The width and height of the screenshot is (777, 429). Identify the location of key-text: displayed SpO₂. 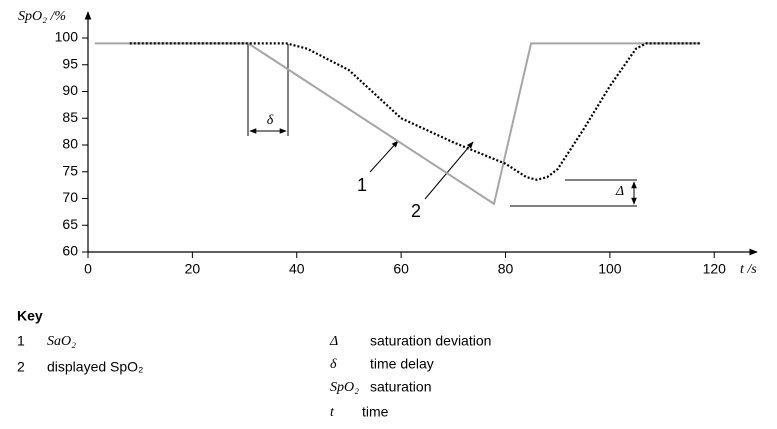
(95, 367).